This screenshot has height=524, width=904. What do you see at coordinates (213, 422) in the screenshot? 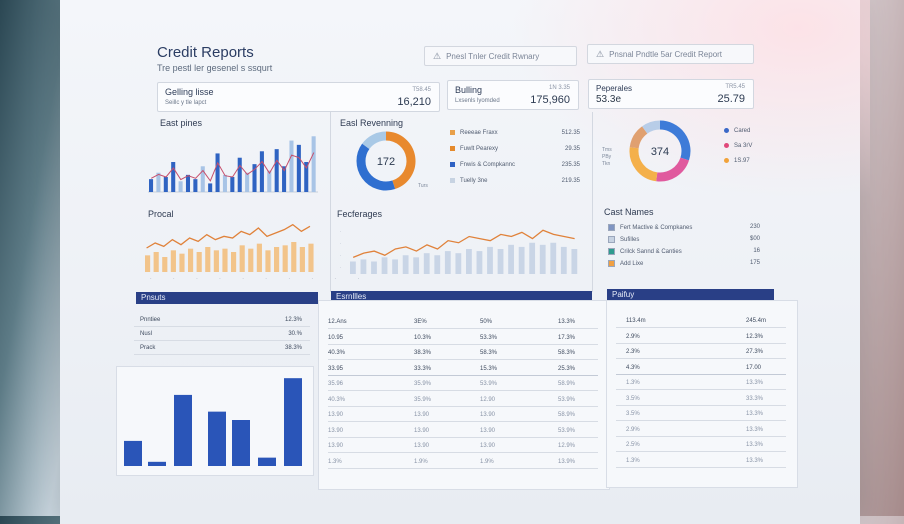
I see `bottom-bar-chart` at bounding box center [213, 422].